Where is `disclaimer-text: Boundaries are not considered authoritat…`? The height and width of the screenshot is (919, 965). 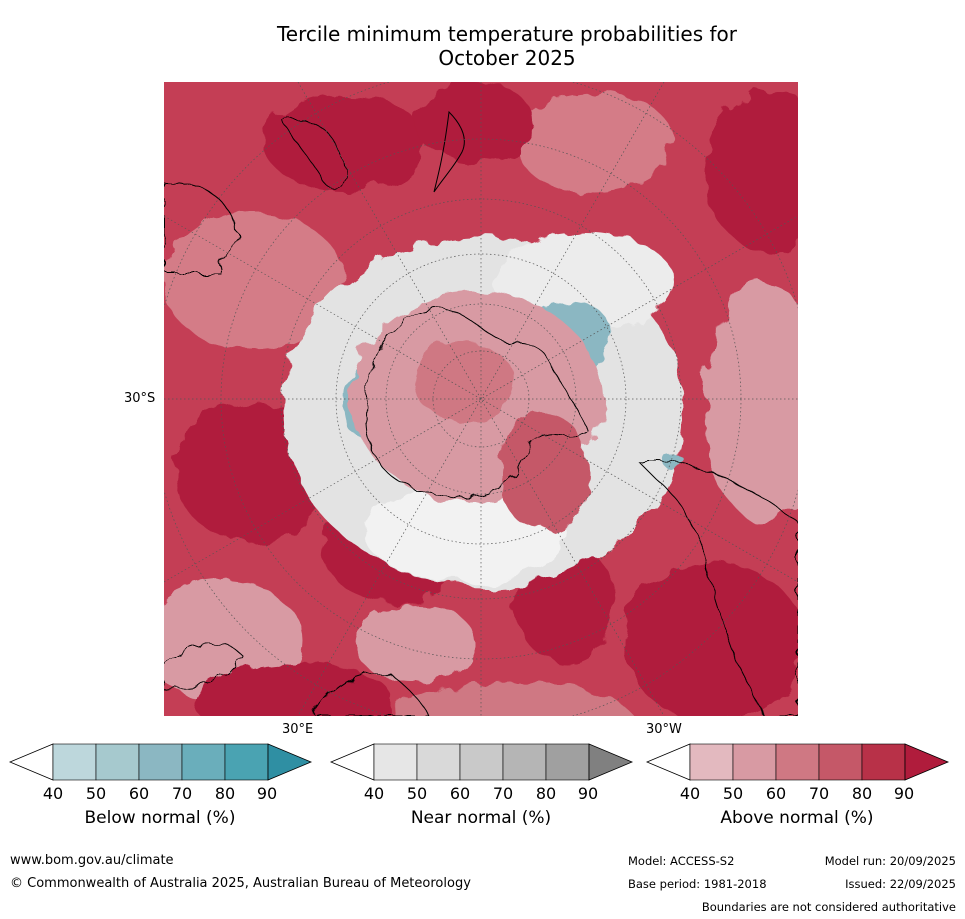 disclaimer-text: Boundaries are not considered authoritat… is located at coordinates (828, 907).